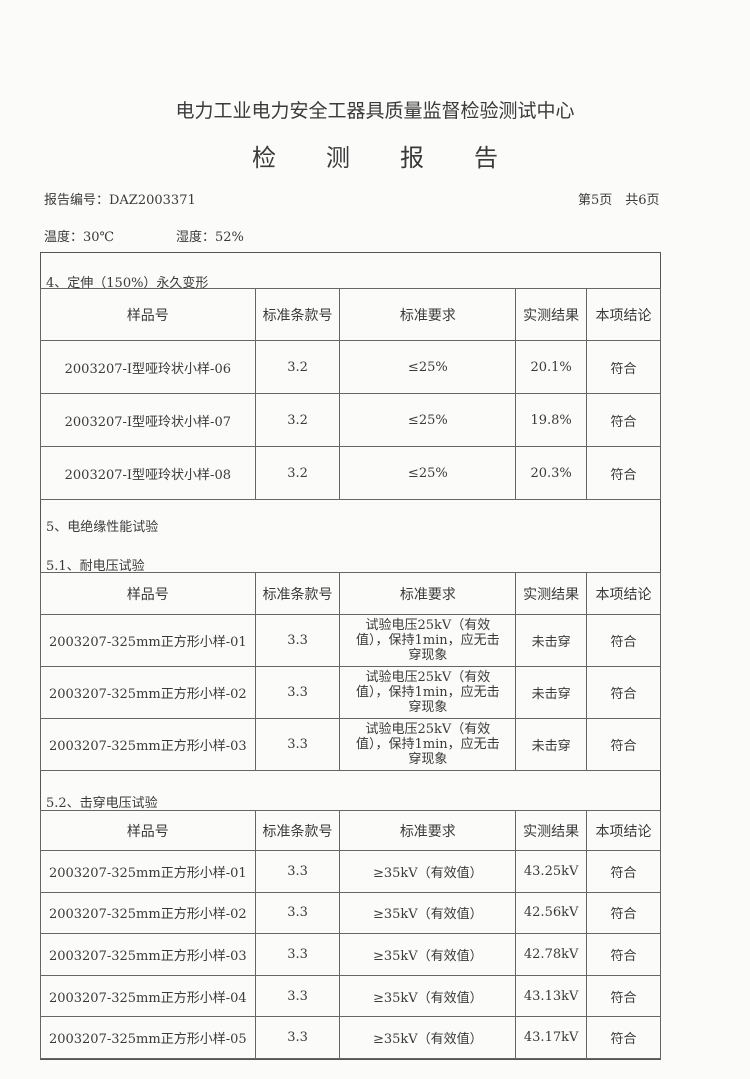 The height and width of the screenshot is (1079, 750). I want to click on section5-heading: 5、电绝缘性能试验, so click(102, 527).